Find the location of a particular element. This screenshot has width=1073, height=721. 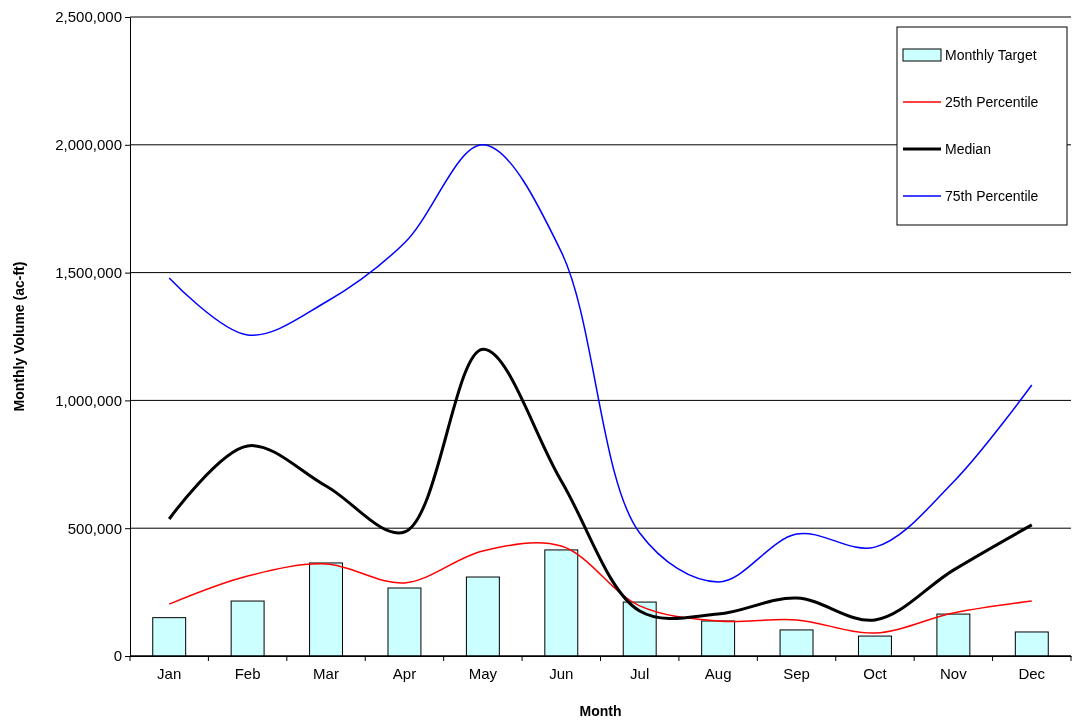

x-tick-label: Oct is located at coordinates (875, 673).